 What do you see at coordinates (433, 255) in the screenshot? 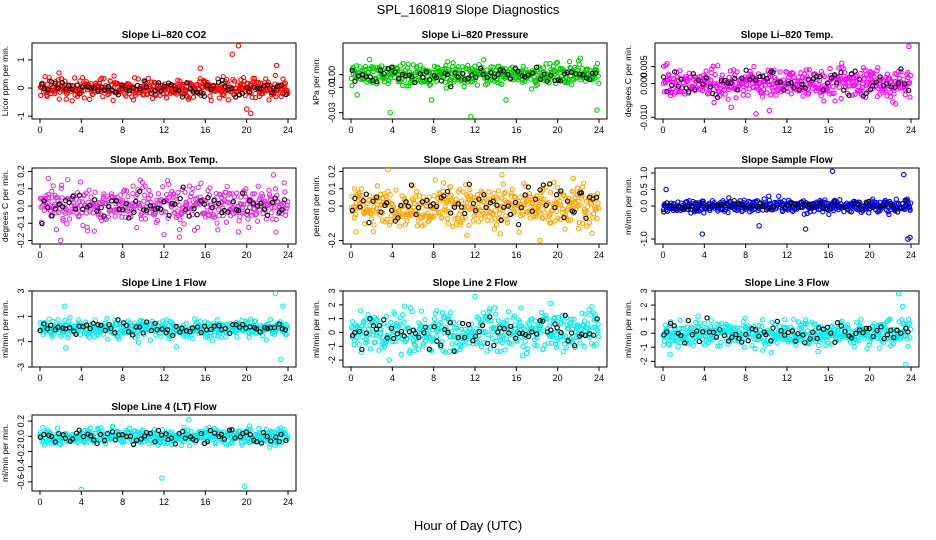
I see `x-tick-label: 8` at bounding box center [433, 255].